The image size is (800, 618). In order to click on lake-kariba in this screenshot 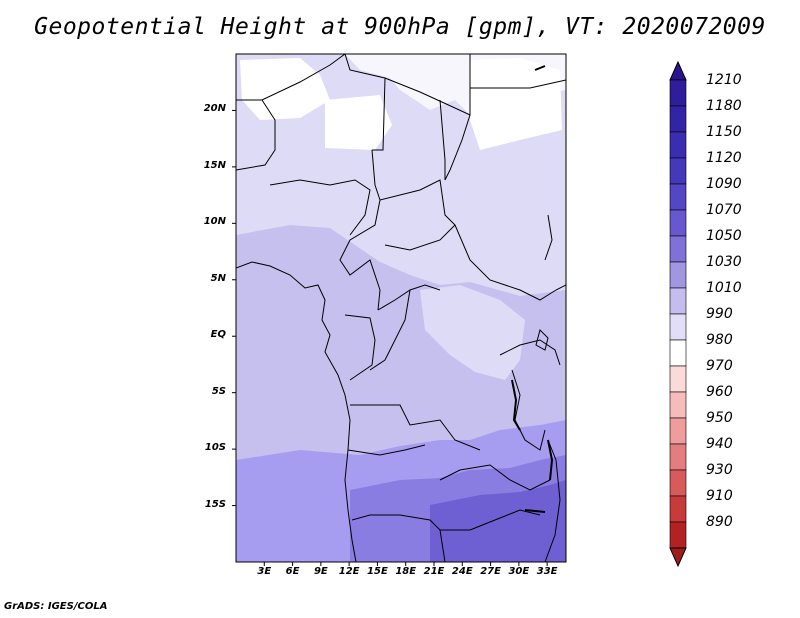, I will do `click(535, 511)`.